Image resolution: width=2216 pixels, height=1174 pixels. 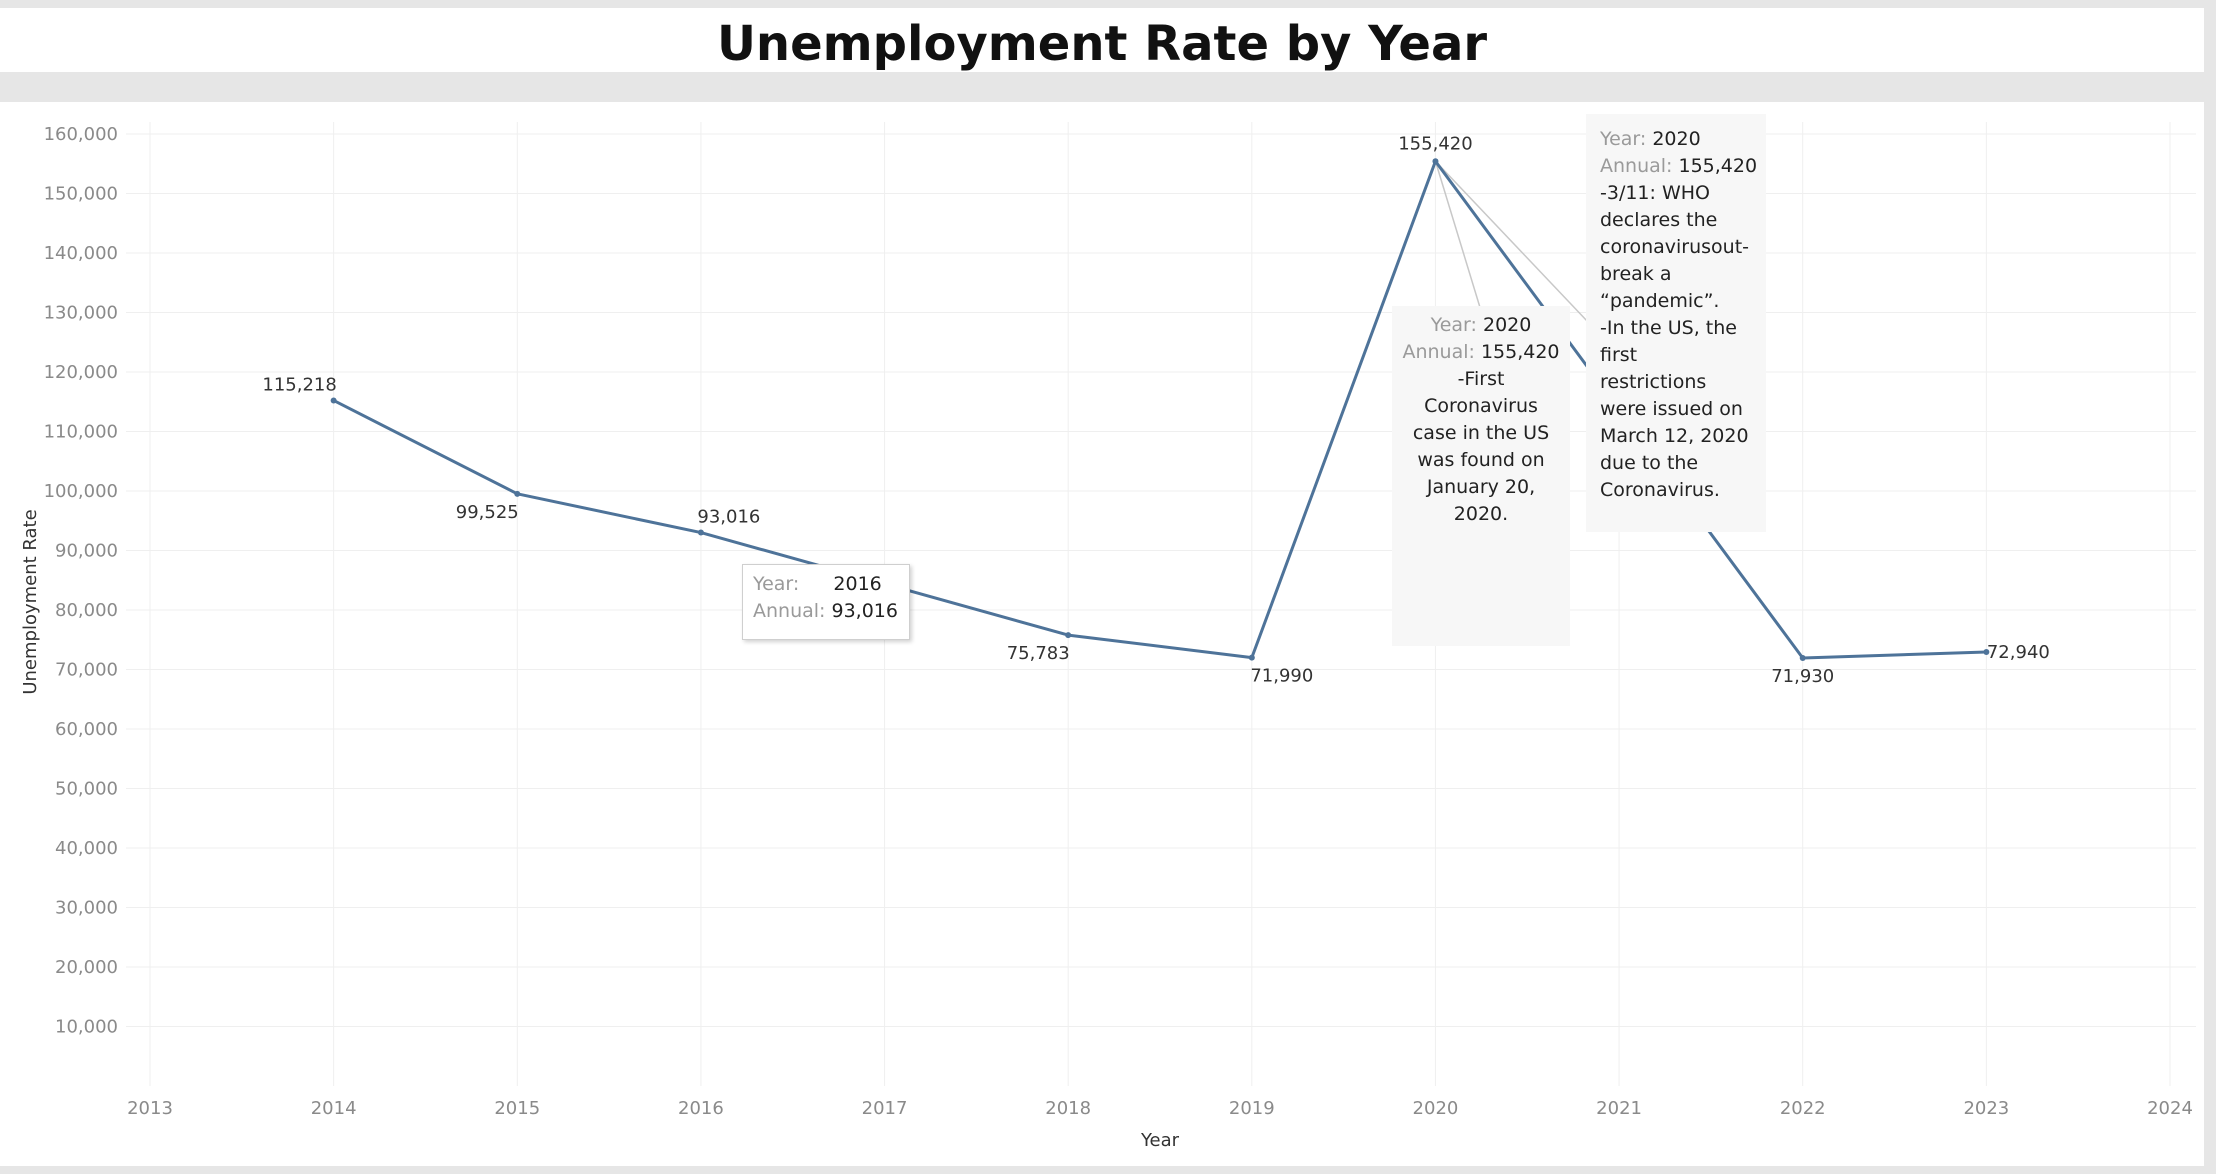 I want to click on annotation-leaders, so click(x=1511, y=241).